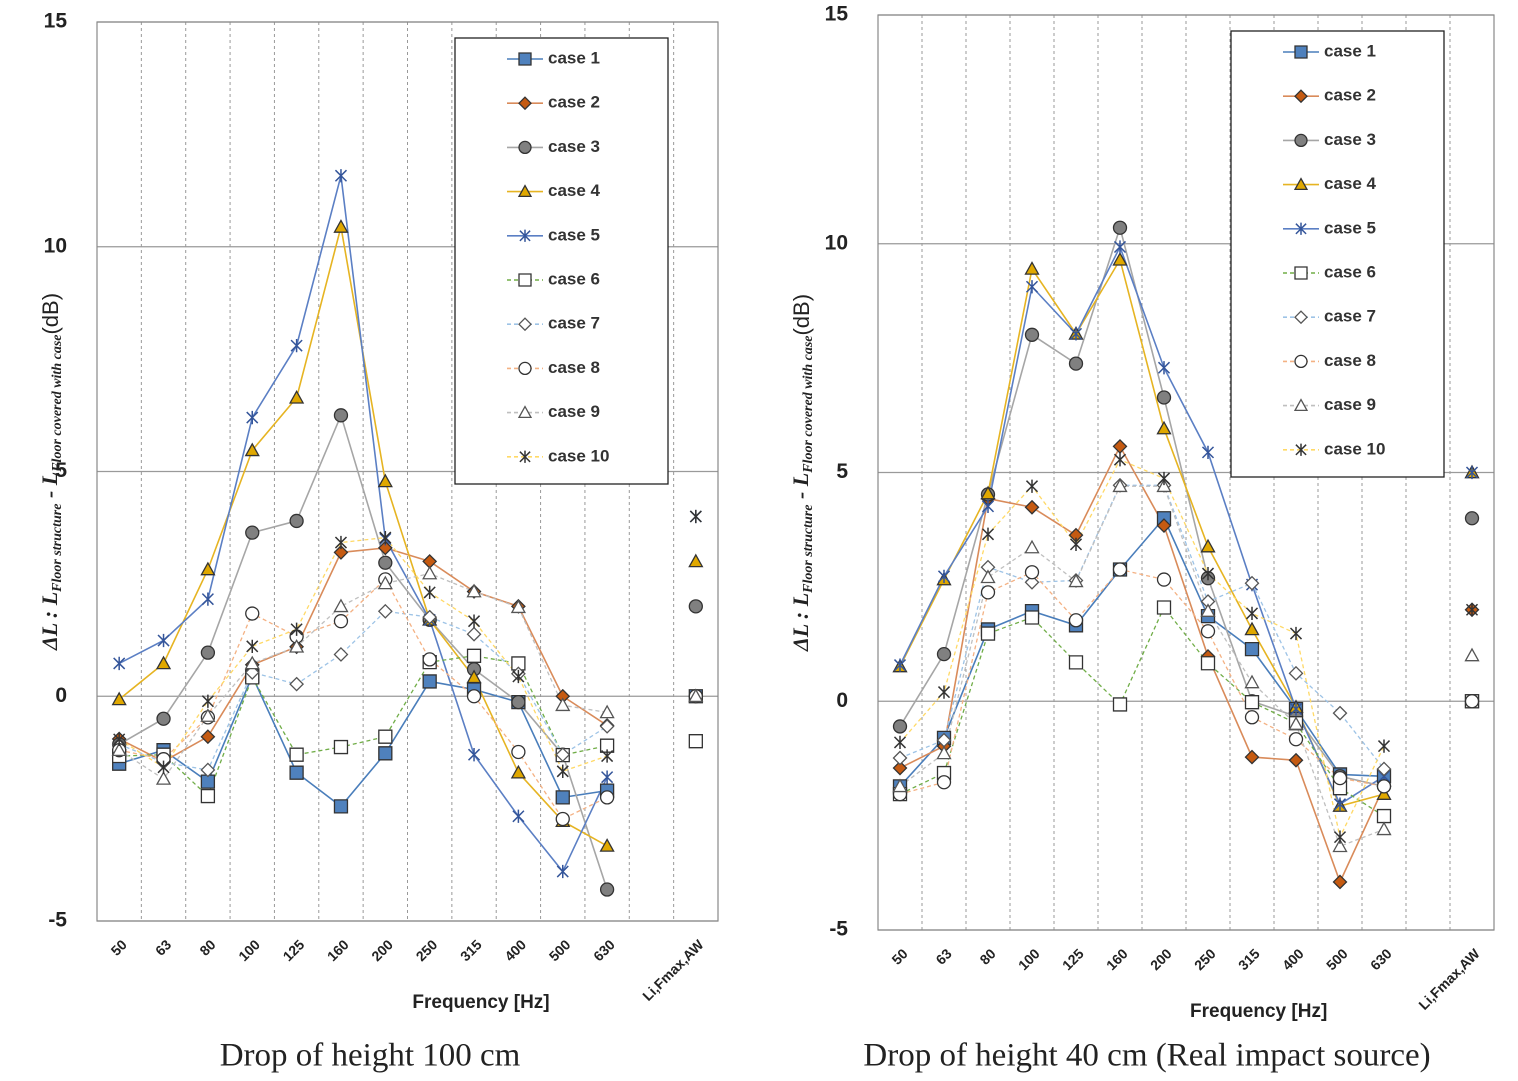 This screenshot has width=1518, height=1081. What do you see at coordinates (673, 970) in the screenshot?
I see `x-tick-label: Li,Fmax,AW` at bounding box center [673, 970].